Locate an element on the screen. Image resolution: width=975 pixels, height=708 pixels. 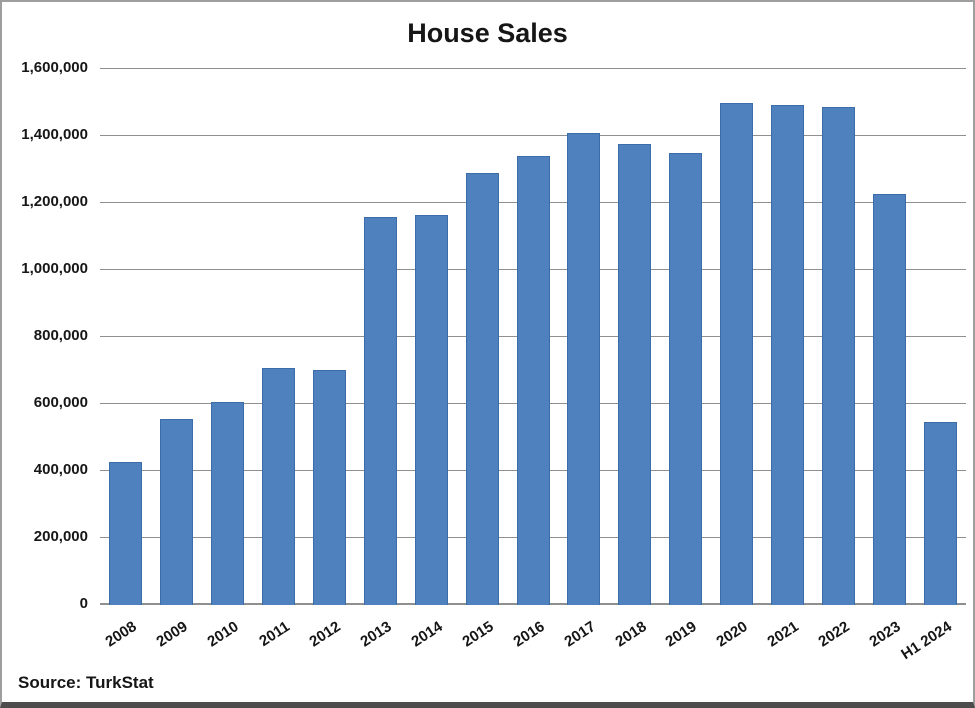
bar-2016 is located at coordinates (533, 380).